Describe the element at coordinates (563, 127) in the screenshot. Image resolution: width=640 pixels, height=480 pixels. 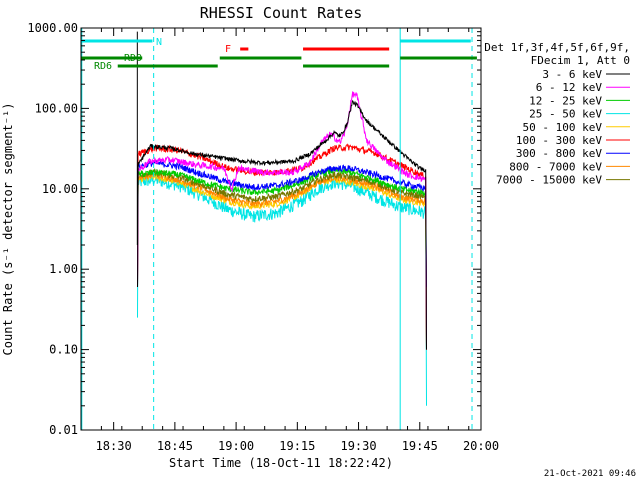
I see `legend-entry-label: 50 - 100 keV` at that location.